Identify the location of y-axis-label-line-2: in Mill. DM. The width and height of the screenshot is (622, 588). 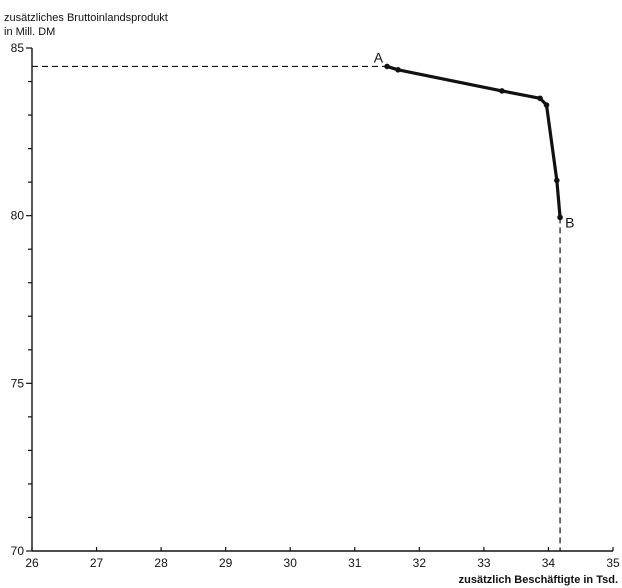
(29, 32).